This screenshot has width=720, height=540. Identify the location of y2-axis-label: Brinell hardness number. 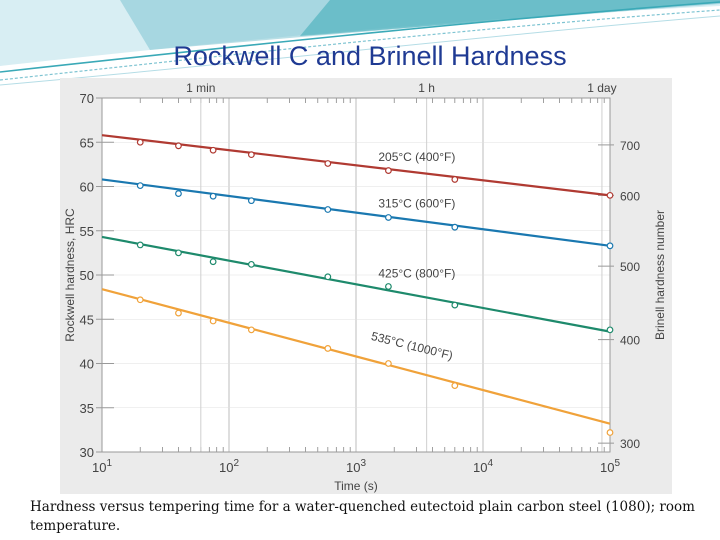
(660, 275).